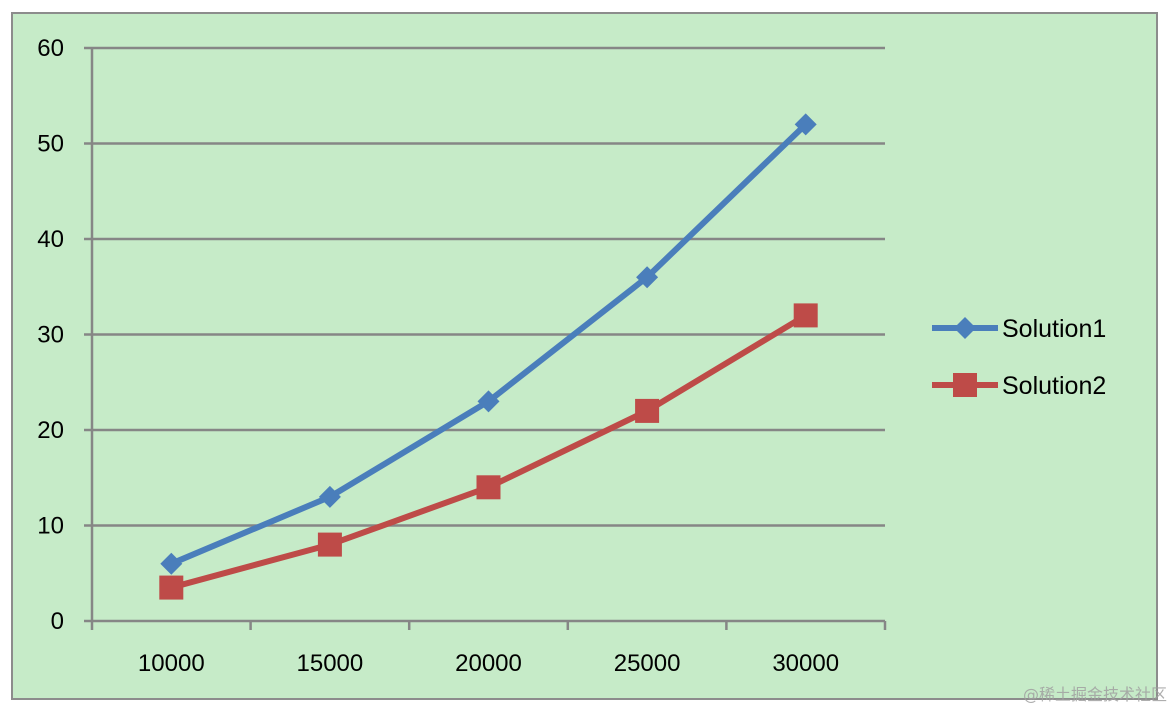 This screenshot has height=709, width=1173. Describe the element at coordinates (330, 663) in the screenshot. I see `x-tick-label: 15000` at that location.